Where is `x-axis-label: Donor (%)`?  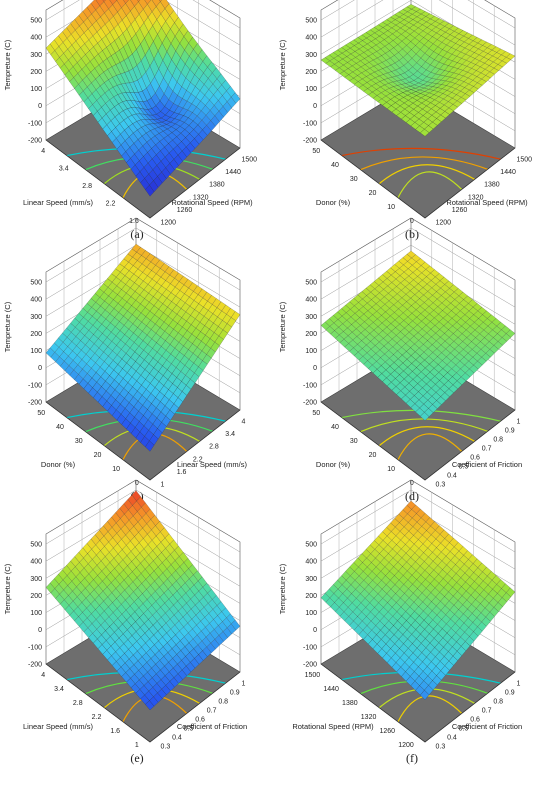
x-axis-label: Donor (%) is located at coordinates (333, 202).